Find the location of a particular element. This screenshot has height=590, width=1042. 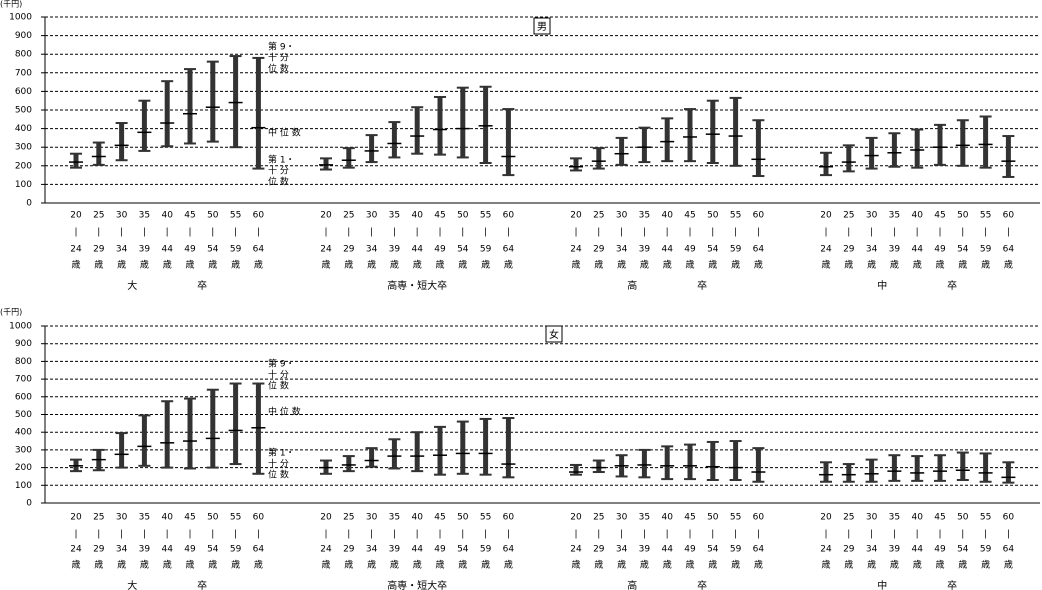

x-tick-label: 40 is located at coordinates (167, 518).